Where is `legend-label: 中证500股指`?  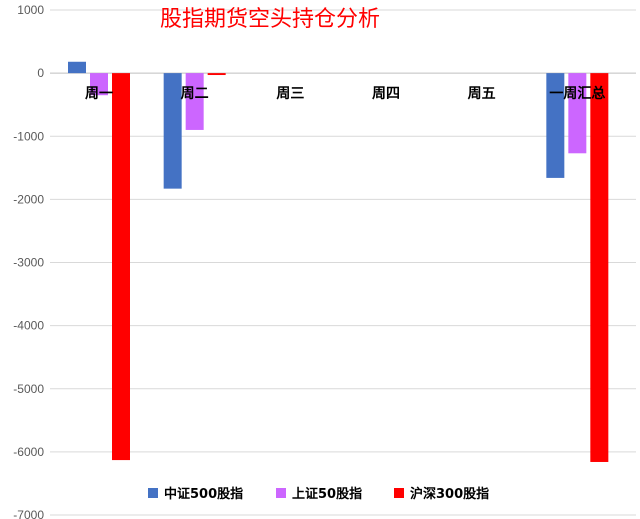 legend-label: 中证500股指 is located at coordinates (203, 494).